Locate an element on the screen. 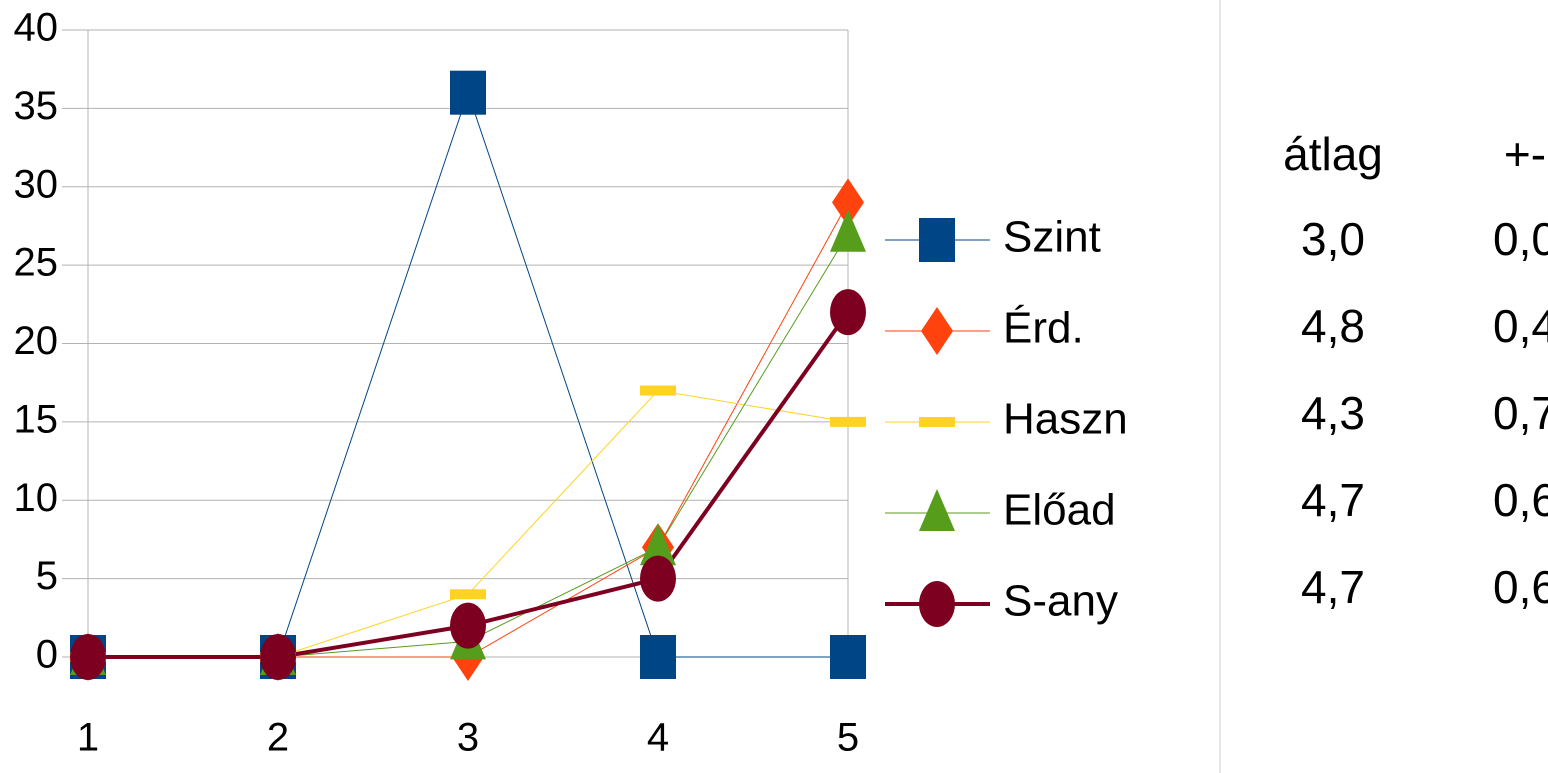 This screenshot has height=773, width=1548. legend-label: Haszn is located at coordinates (1065, 419).